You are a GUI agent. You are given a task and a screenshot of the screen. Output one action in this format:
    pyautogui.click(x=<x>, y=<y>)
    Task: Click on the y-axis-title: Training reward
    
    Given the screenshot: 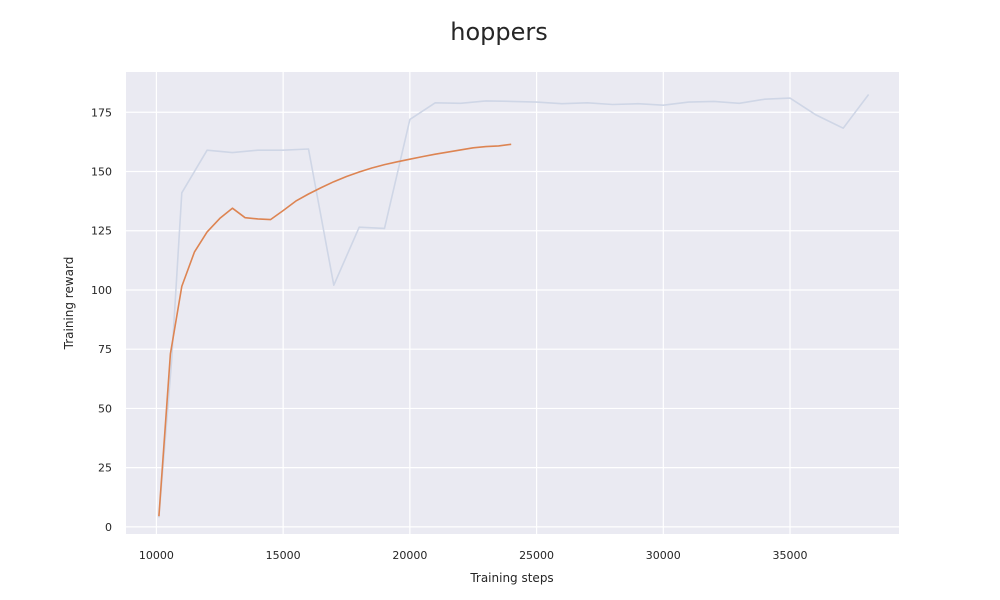 What is the action you would take?
    pyautogui.click(x=69, y=304)
    